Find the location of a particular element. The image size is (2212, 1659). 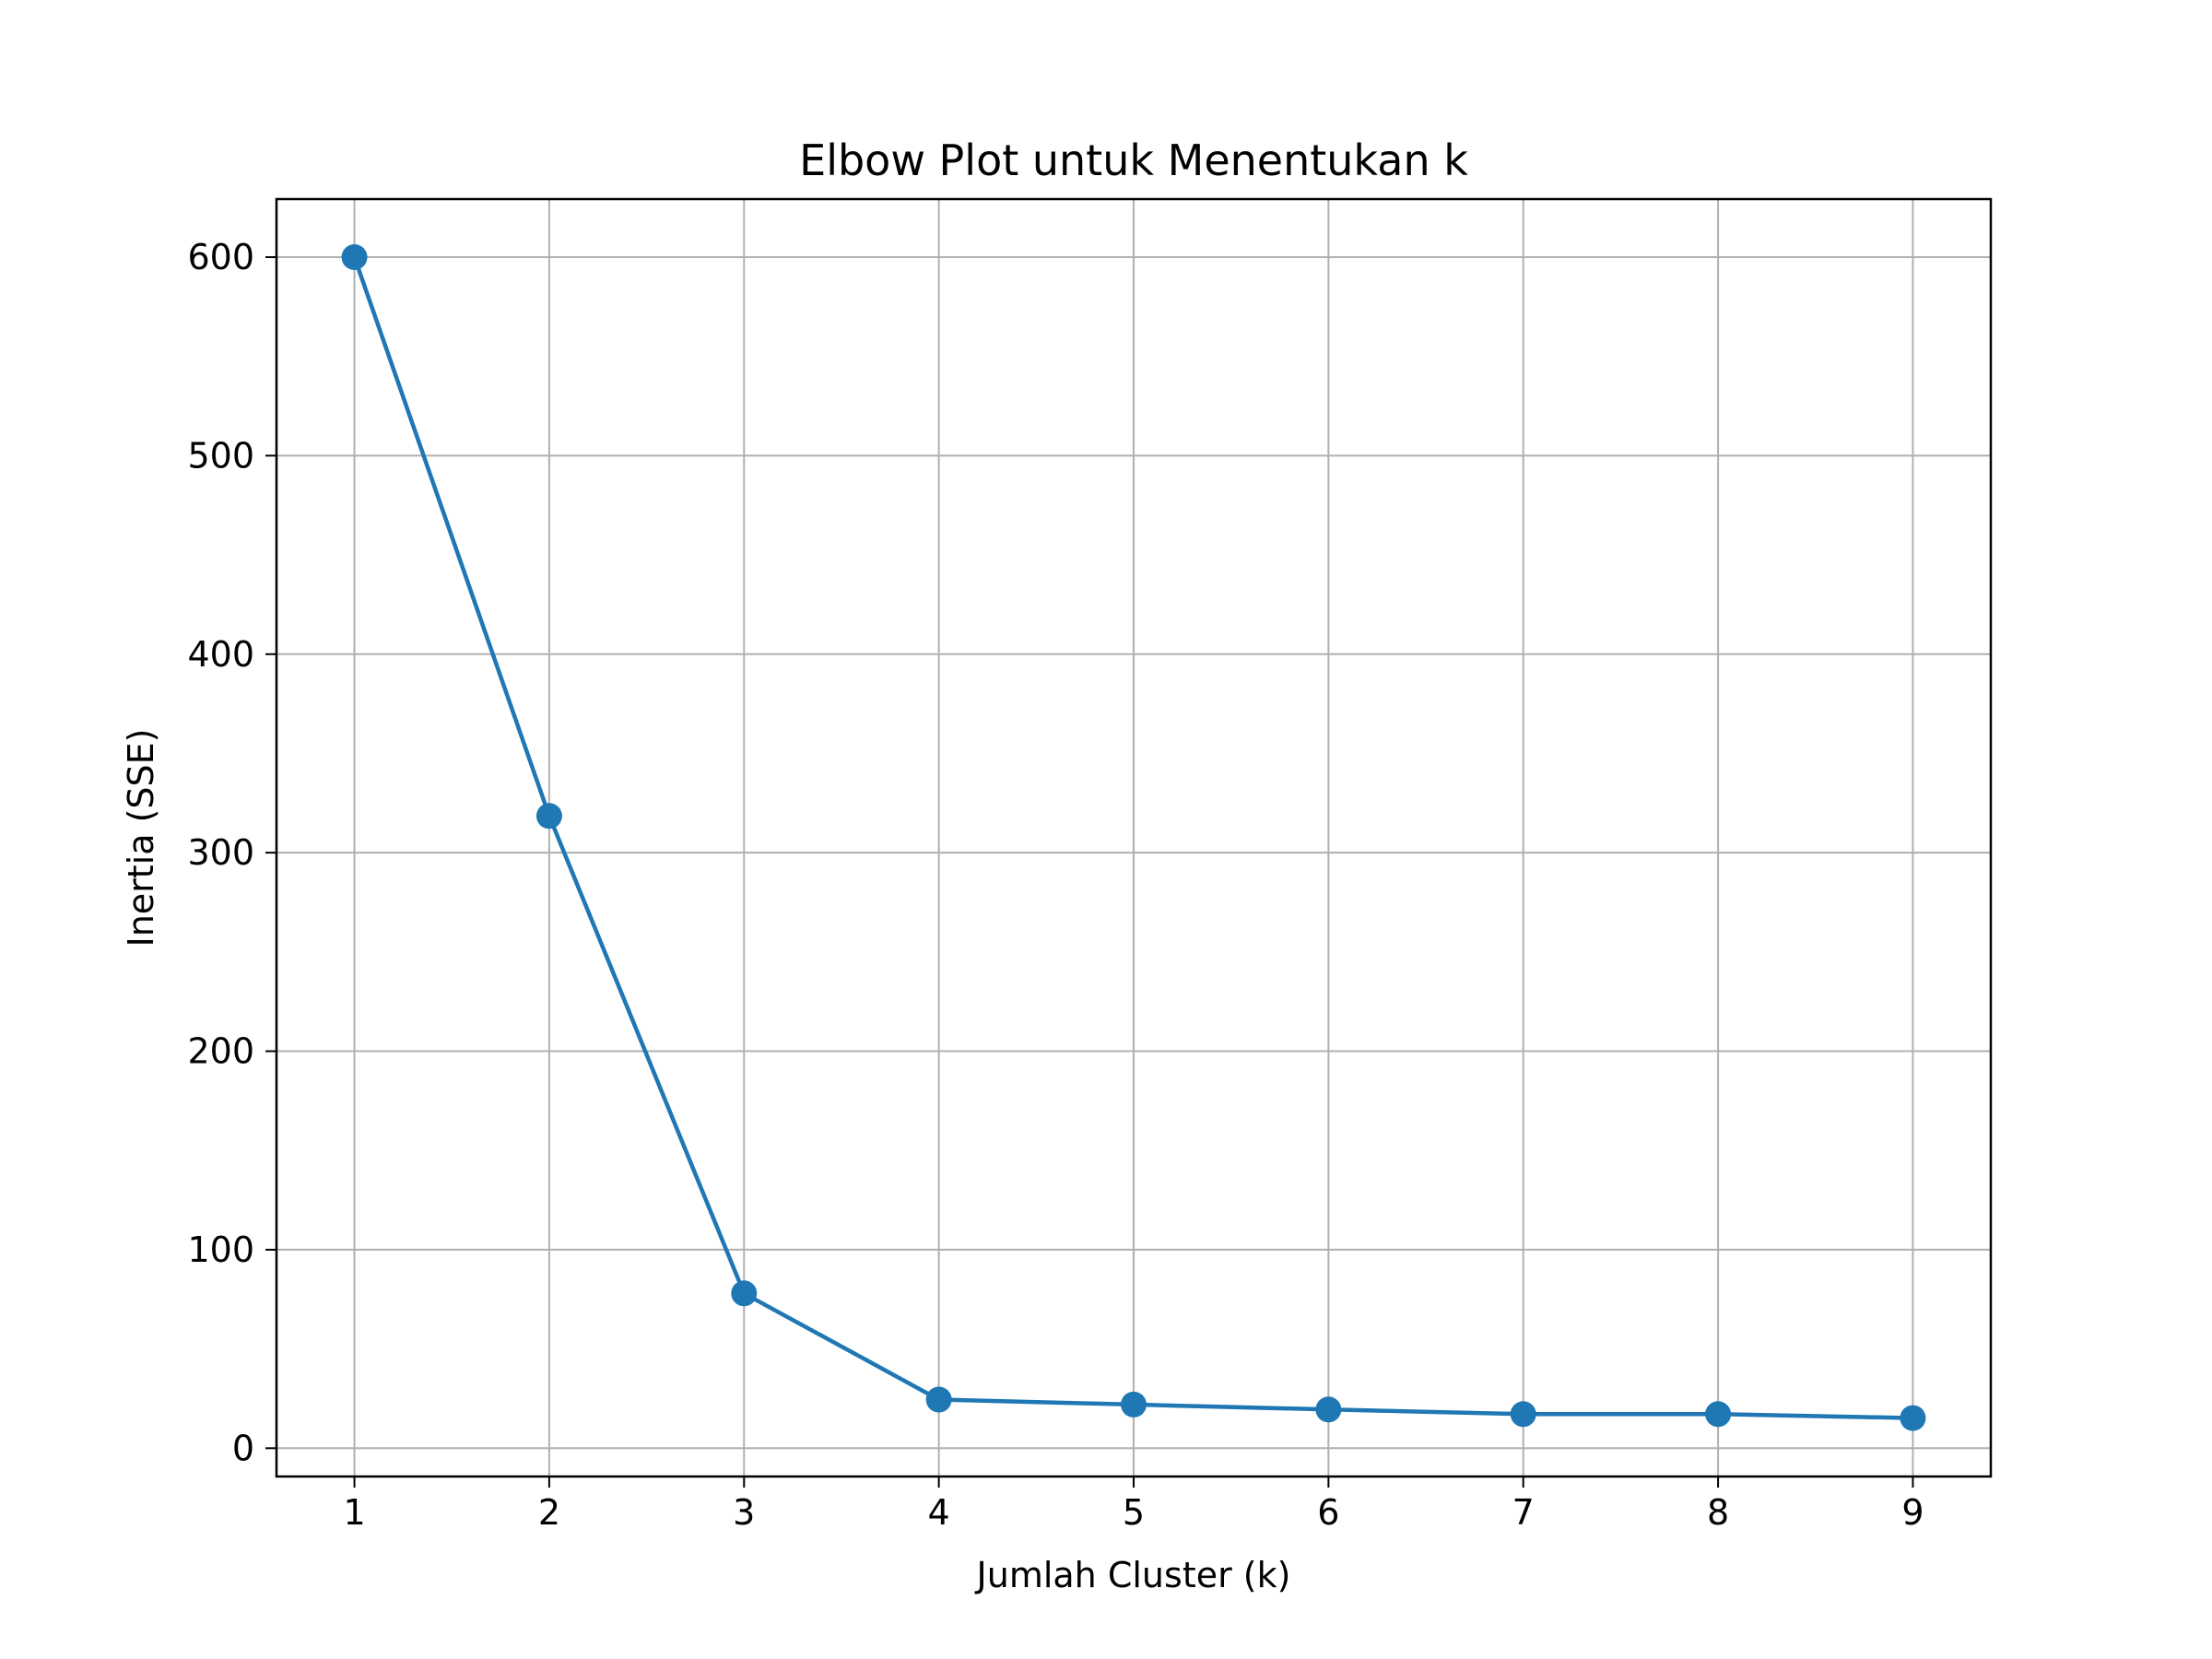

y-axis-ticks: 0 100 200 300 400 500 600 is located at coordinates (231, 852).